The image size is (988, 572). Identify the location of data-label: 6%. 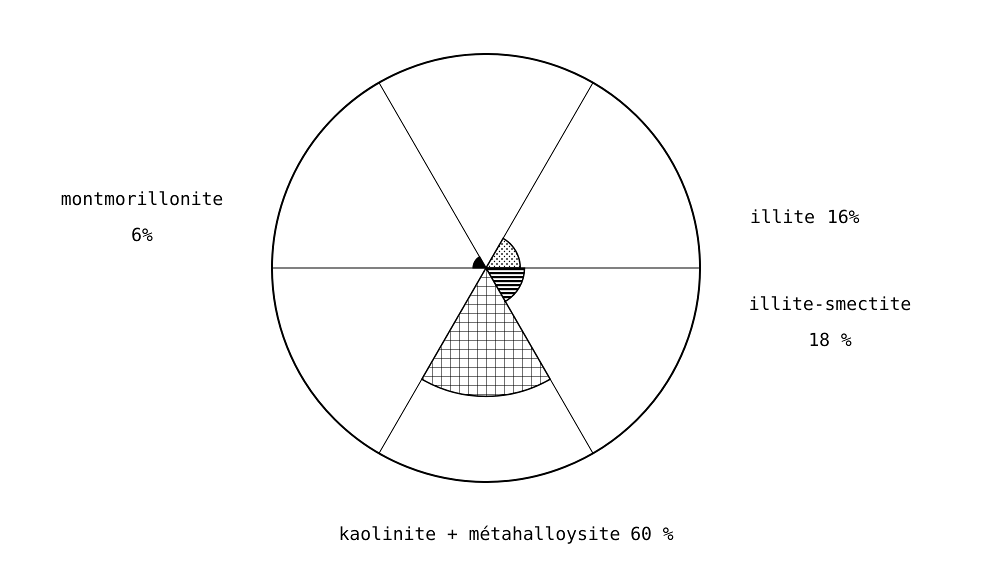
(142, 235).